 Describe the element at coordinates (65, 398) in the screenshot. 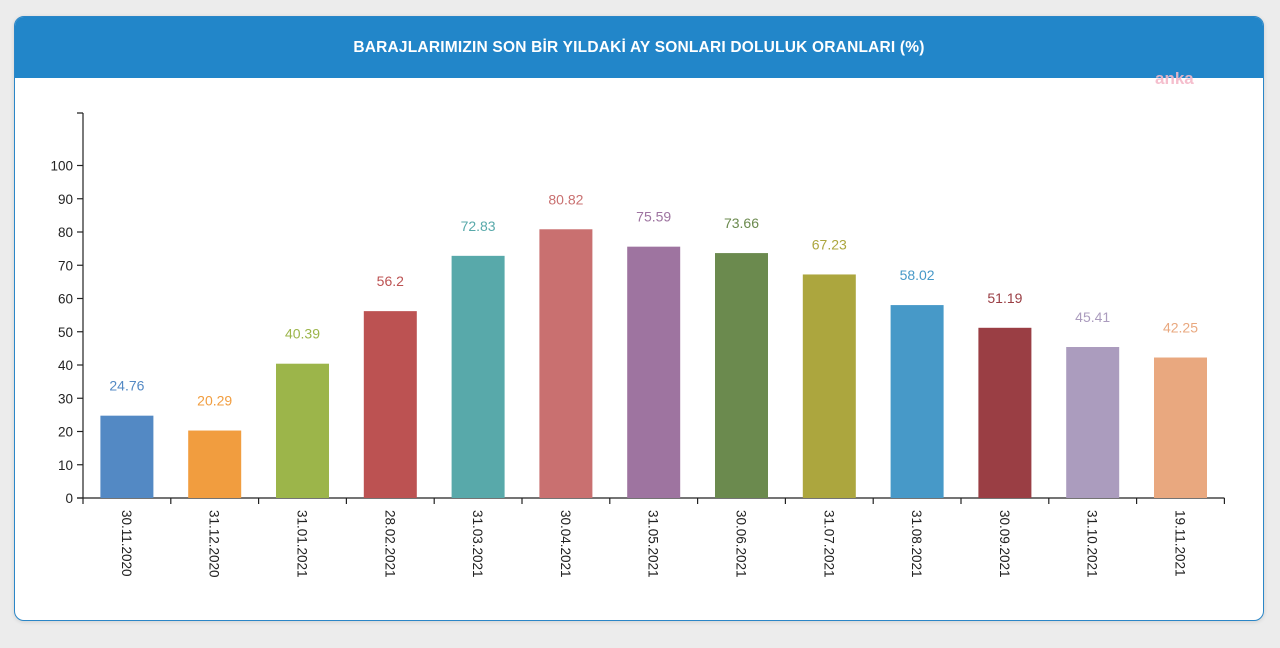

I see `y-tick-label: 30` at that location.